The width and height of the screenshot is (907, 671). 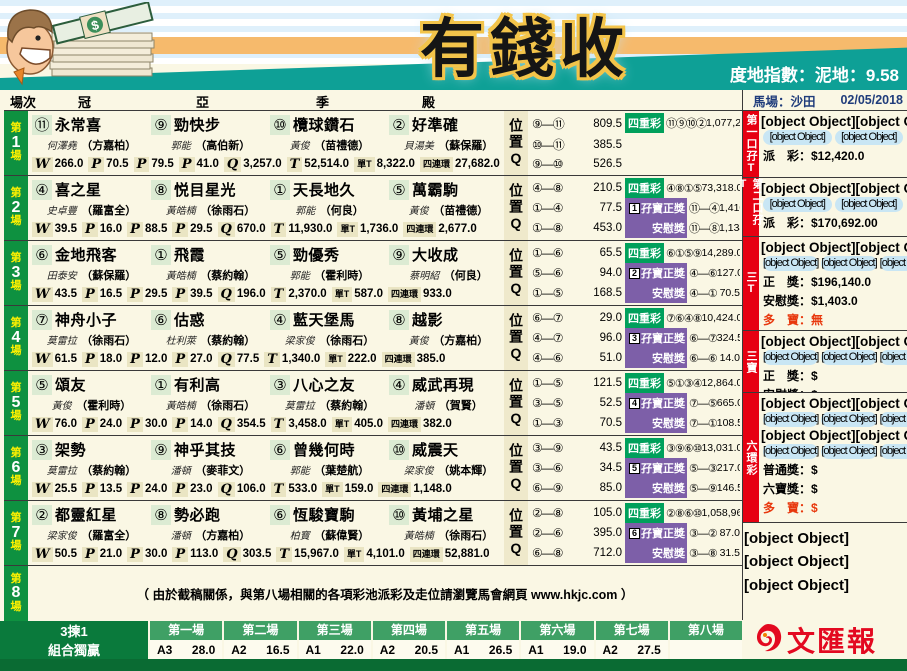 I want to click on dividend-item: T 1,340.0, so click(x=292, y=359).